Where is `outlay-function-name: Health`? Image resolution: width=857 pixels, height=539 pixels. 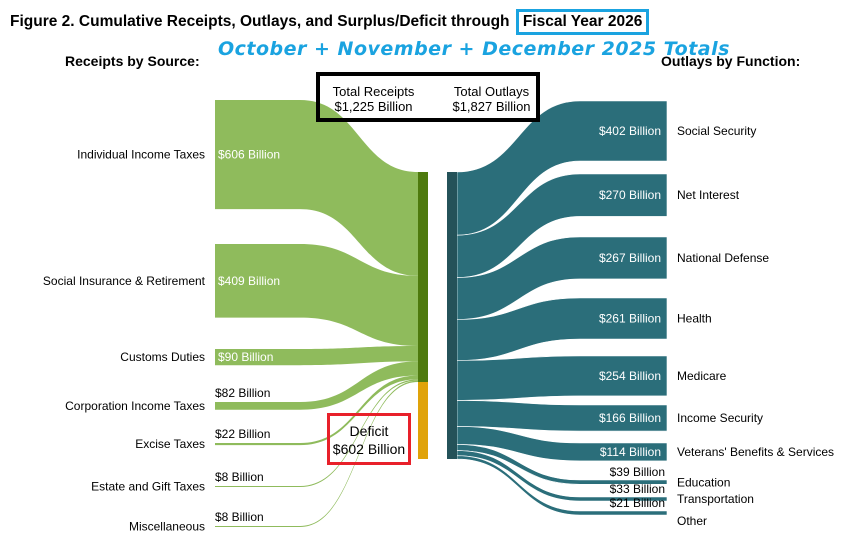
outlay-function-name: Health is located at coordinates (694, 319).